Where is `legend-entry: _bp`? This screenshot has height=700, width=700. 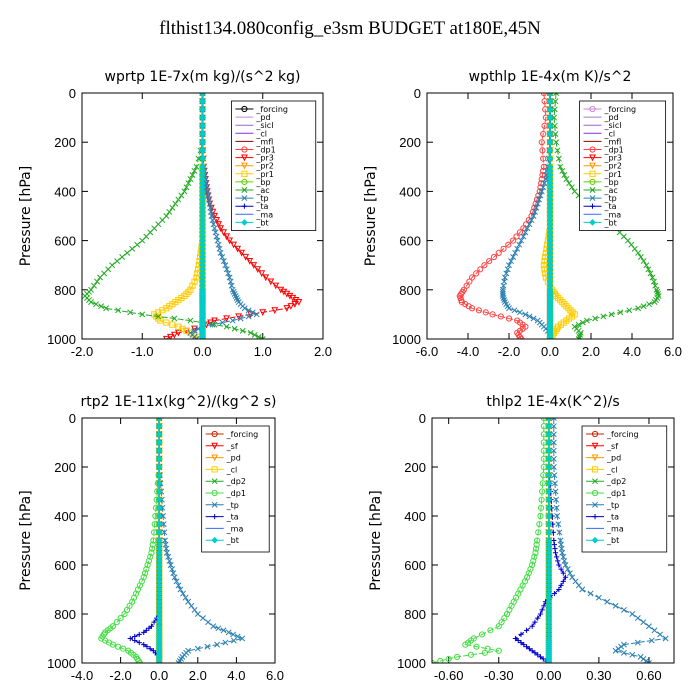 legend-entry: _bp is located at coordinates (611, 182).